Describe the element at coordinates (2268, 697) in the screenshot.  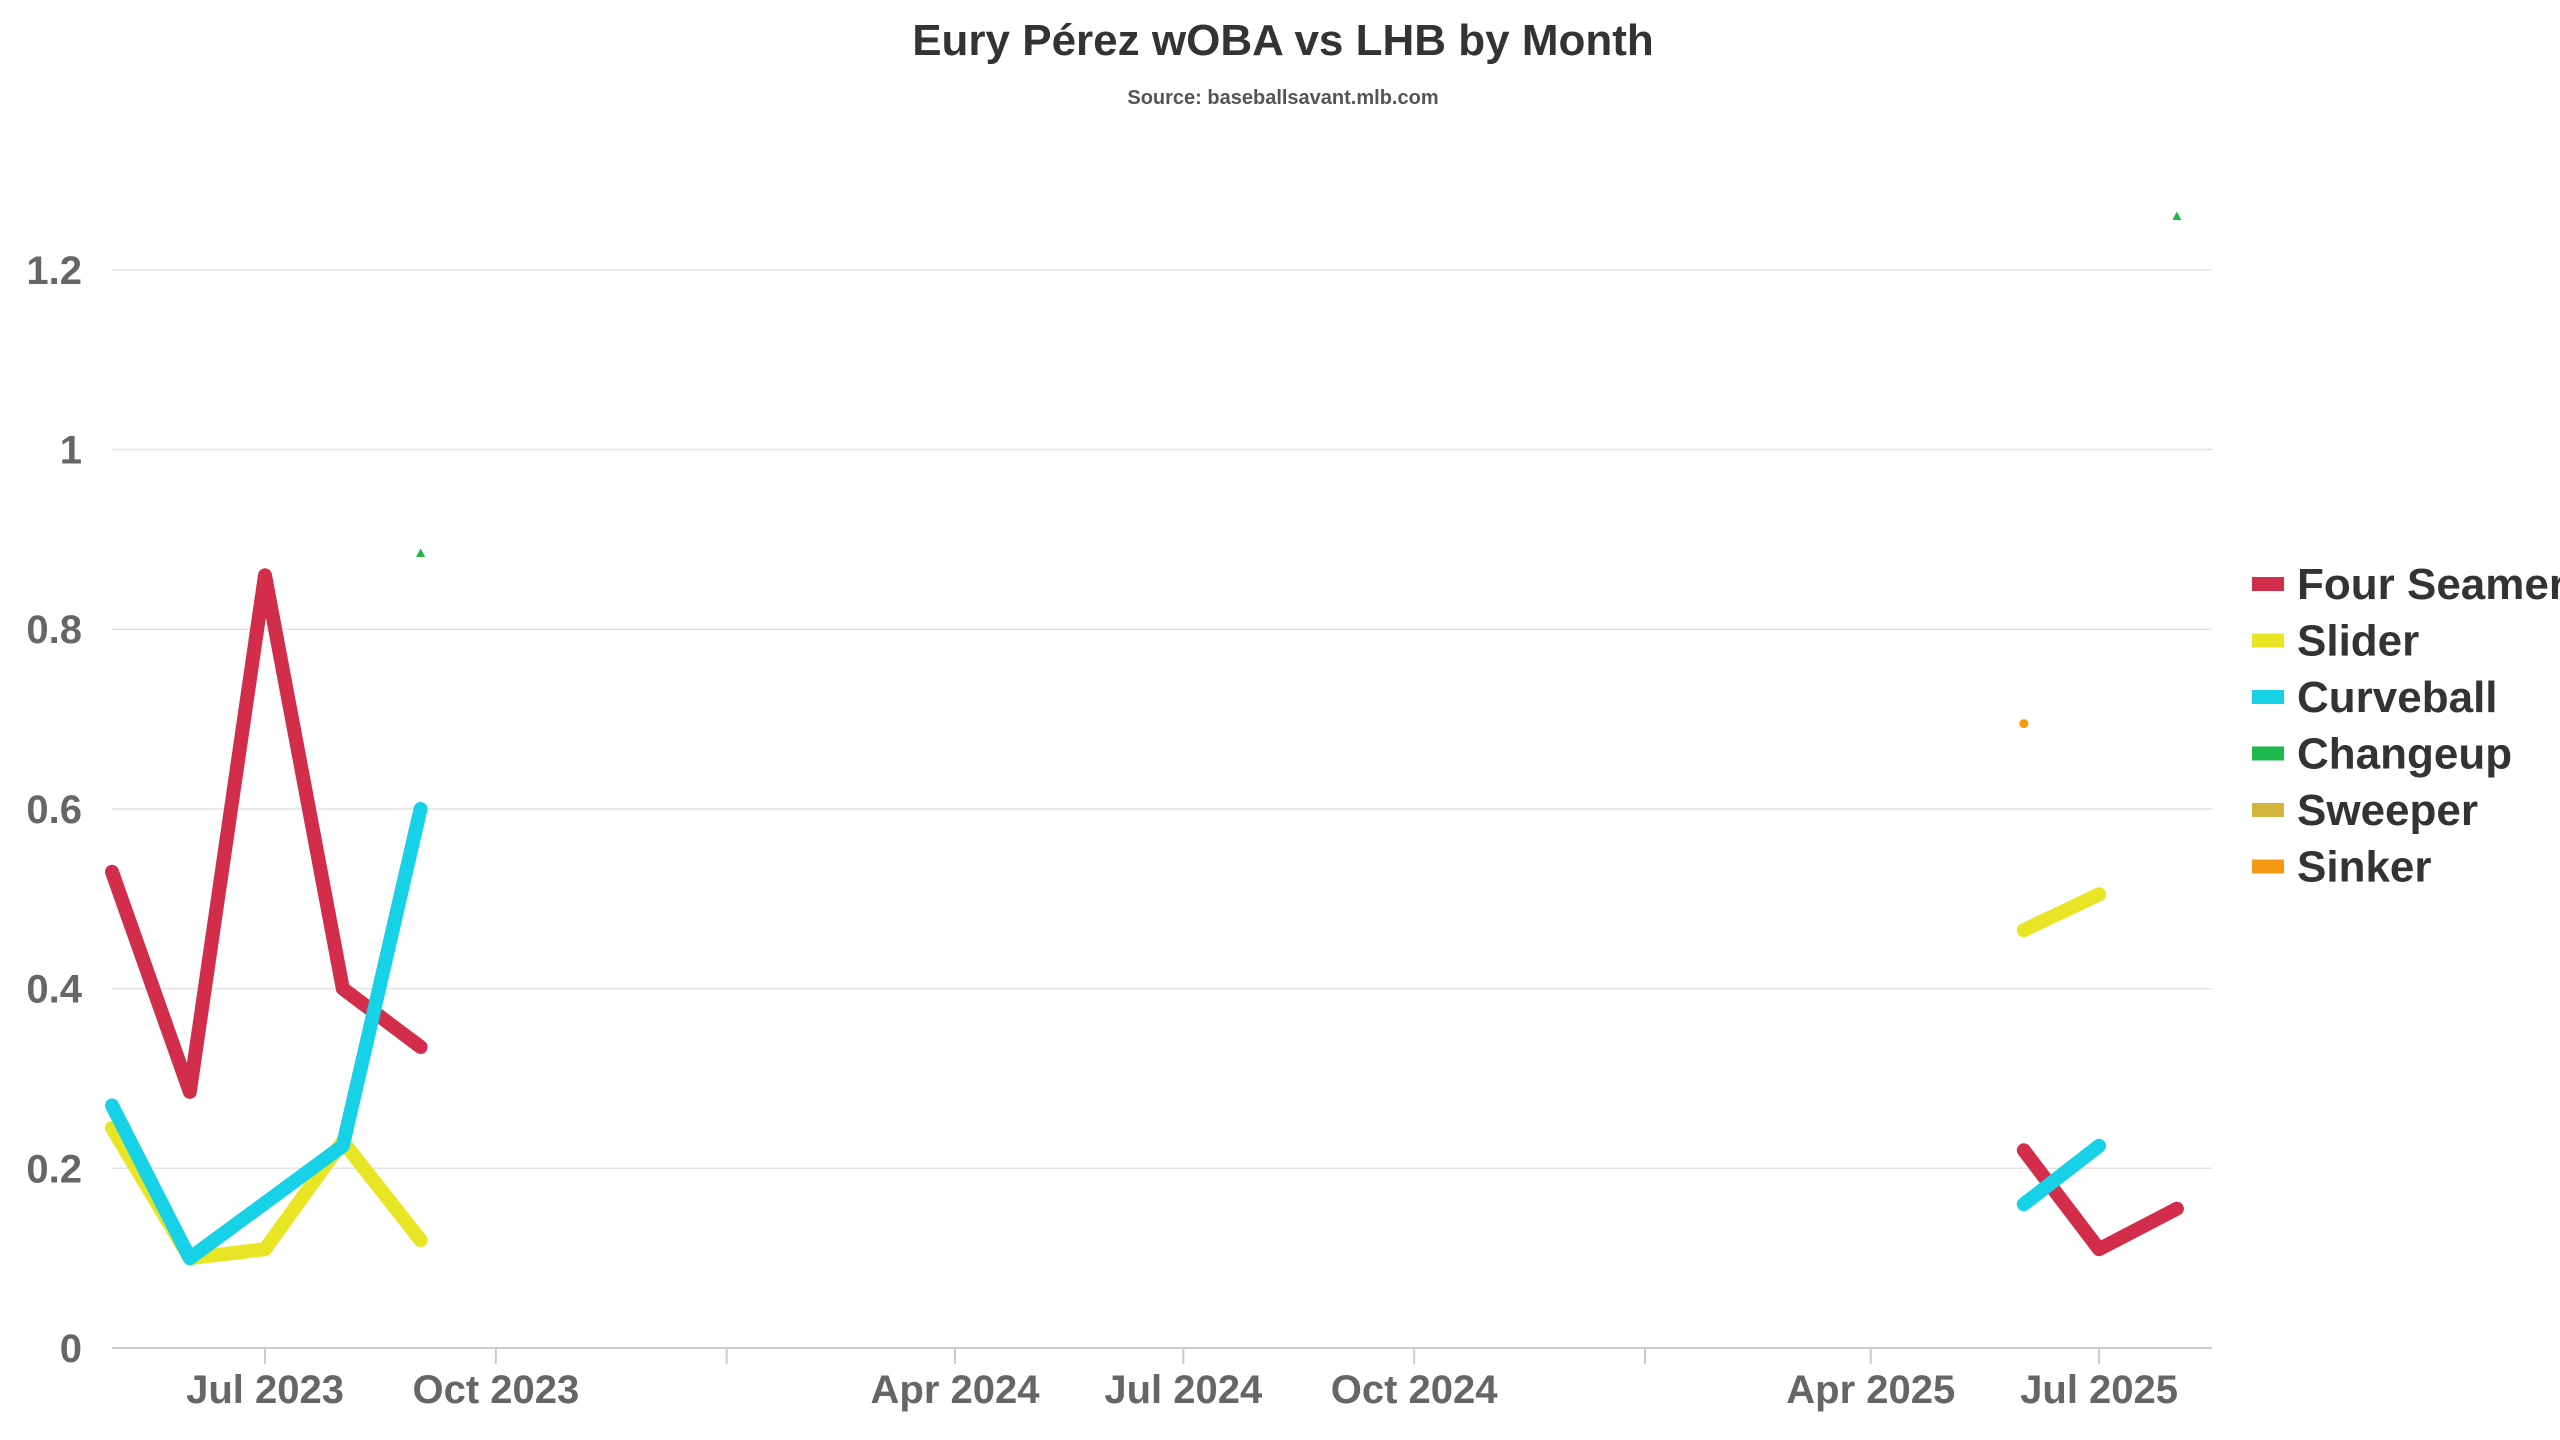
I see `legend-swatch-curveball` at that location.